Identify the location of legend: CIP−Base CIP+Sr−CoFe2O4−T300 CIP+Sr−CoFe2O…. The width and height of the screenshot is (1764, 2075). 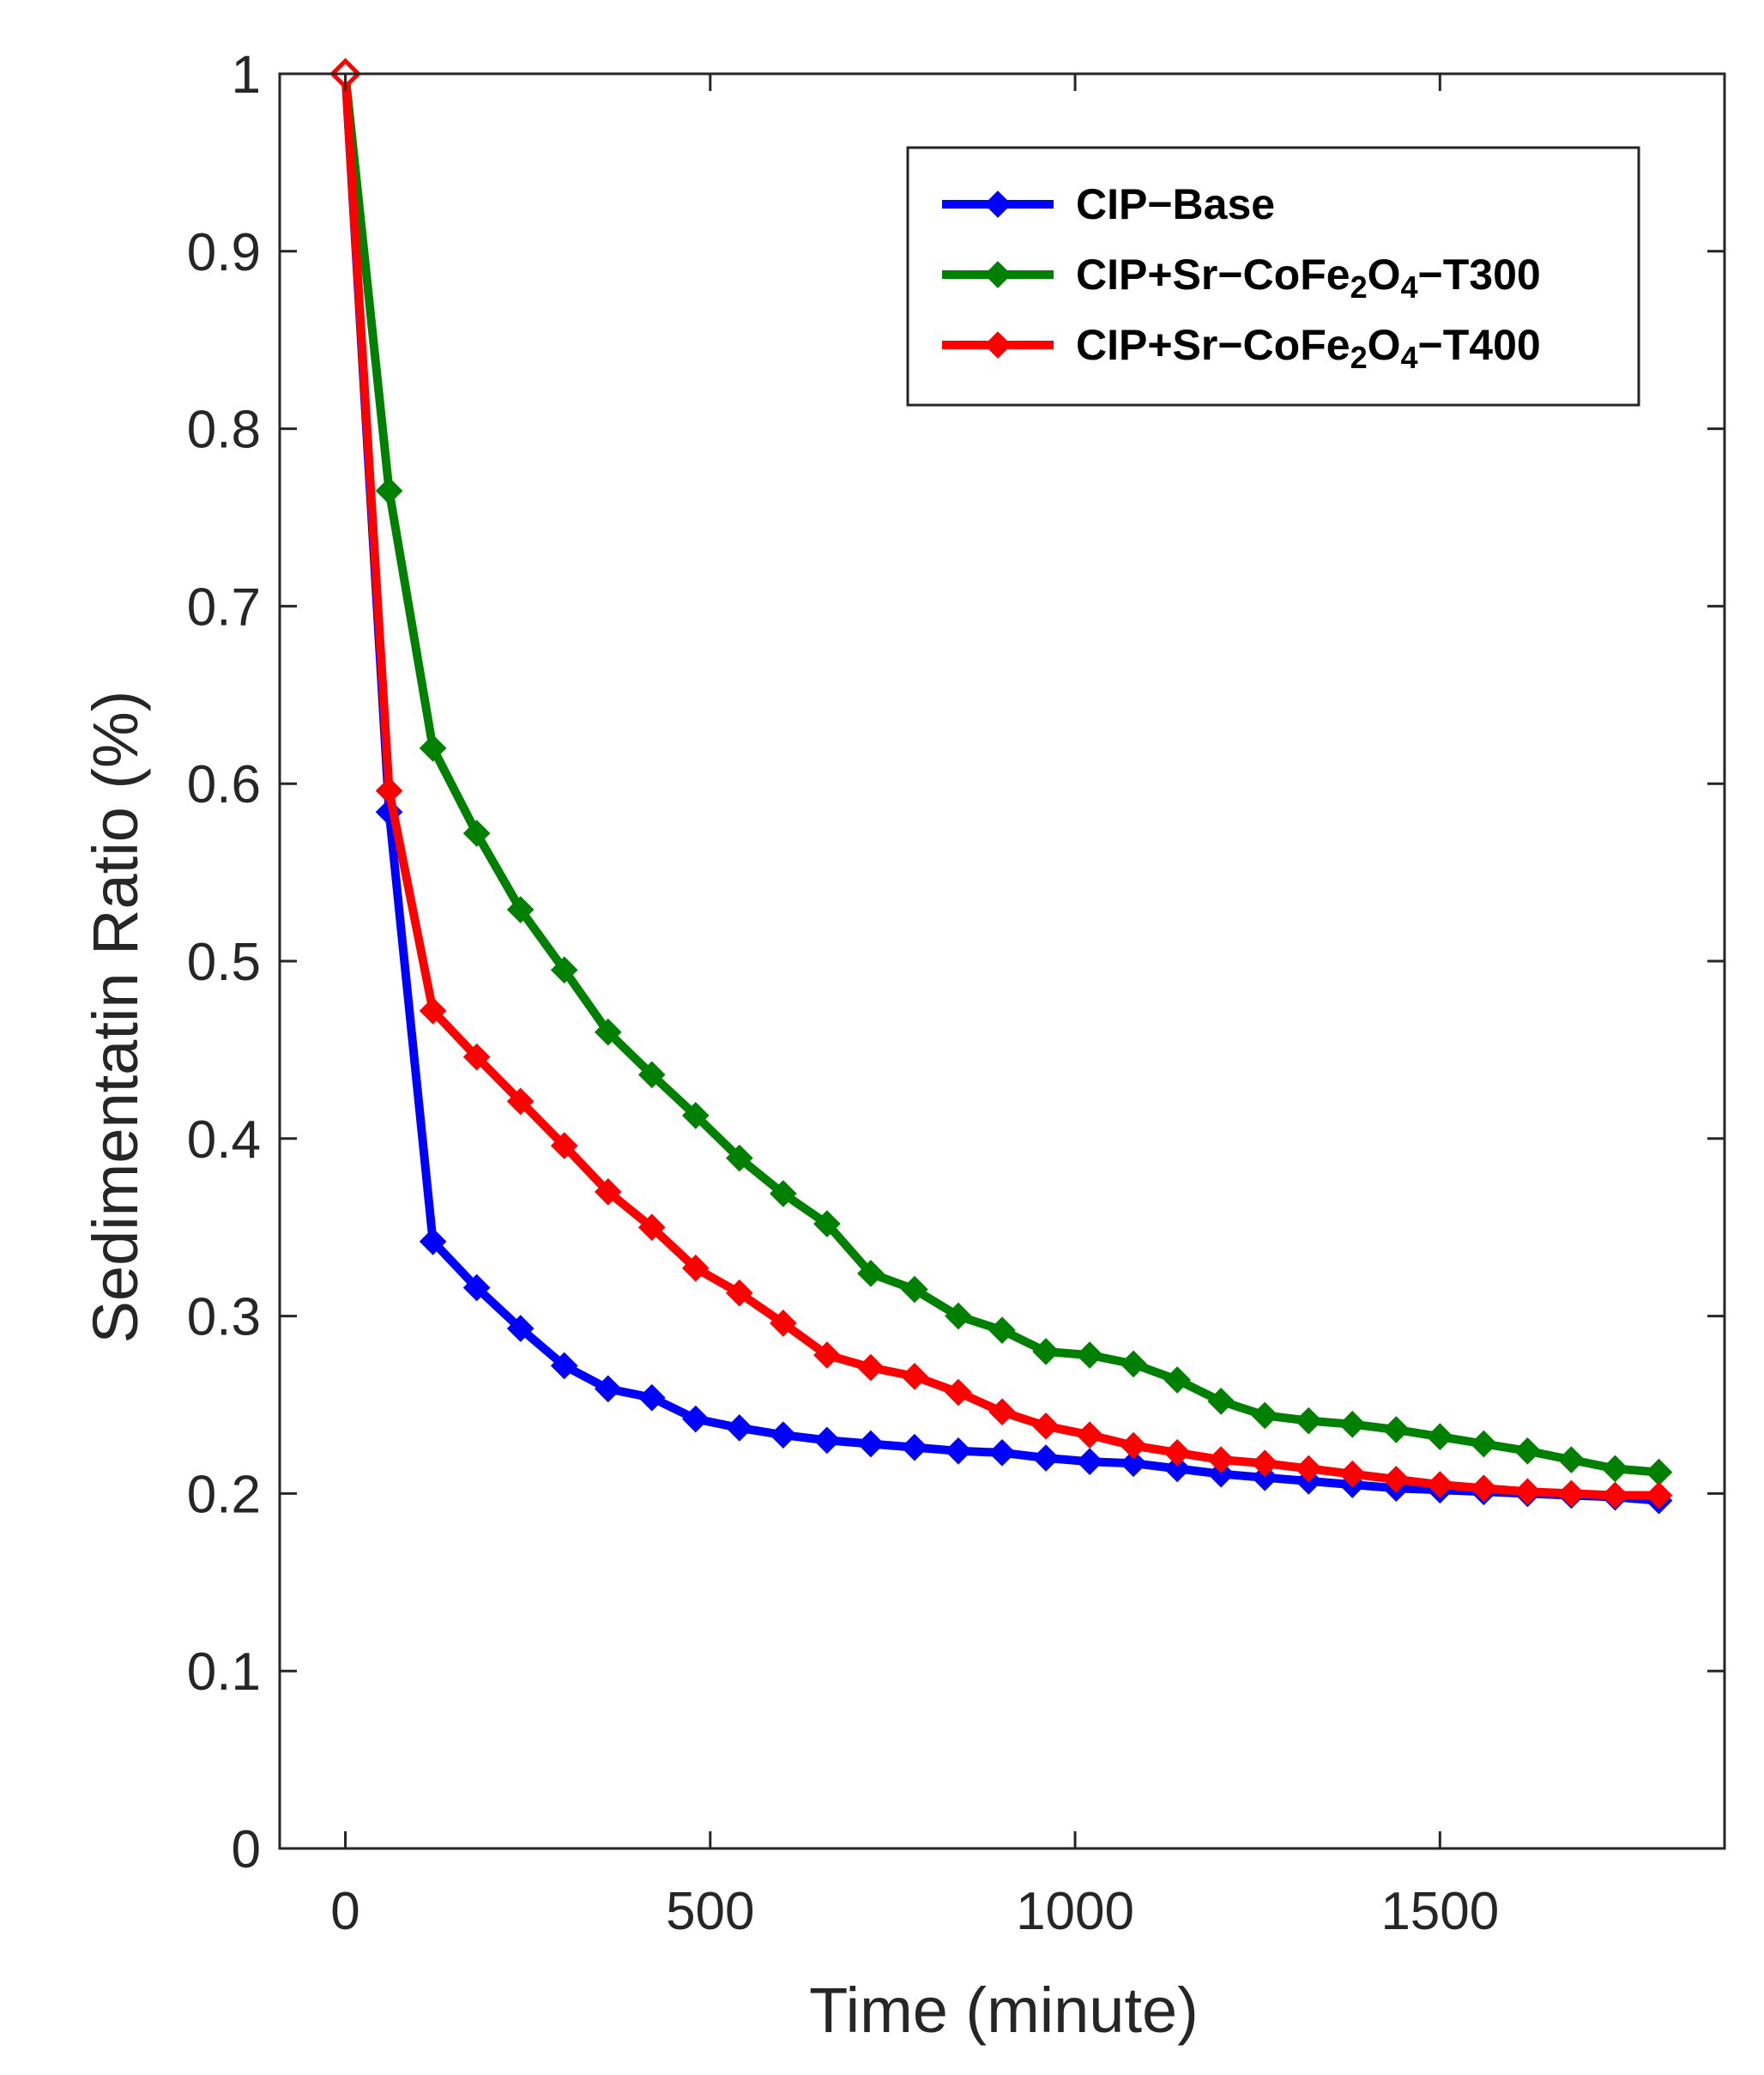
(1273, 276).